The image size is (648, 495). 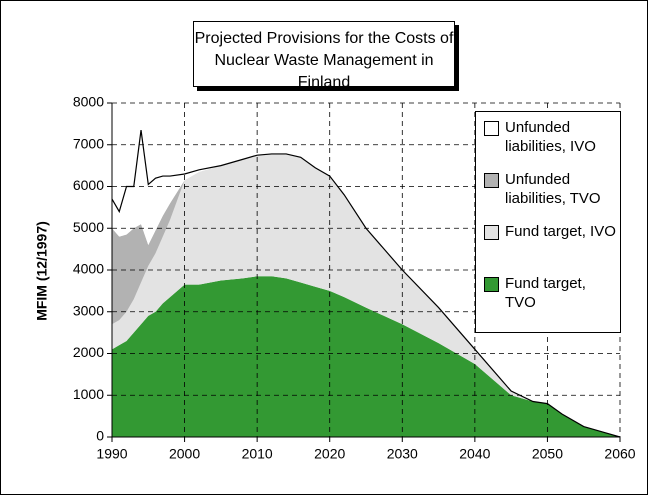 I want to click on legend-label: Fund target, IVO, so click(x=560, y=231).